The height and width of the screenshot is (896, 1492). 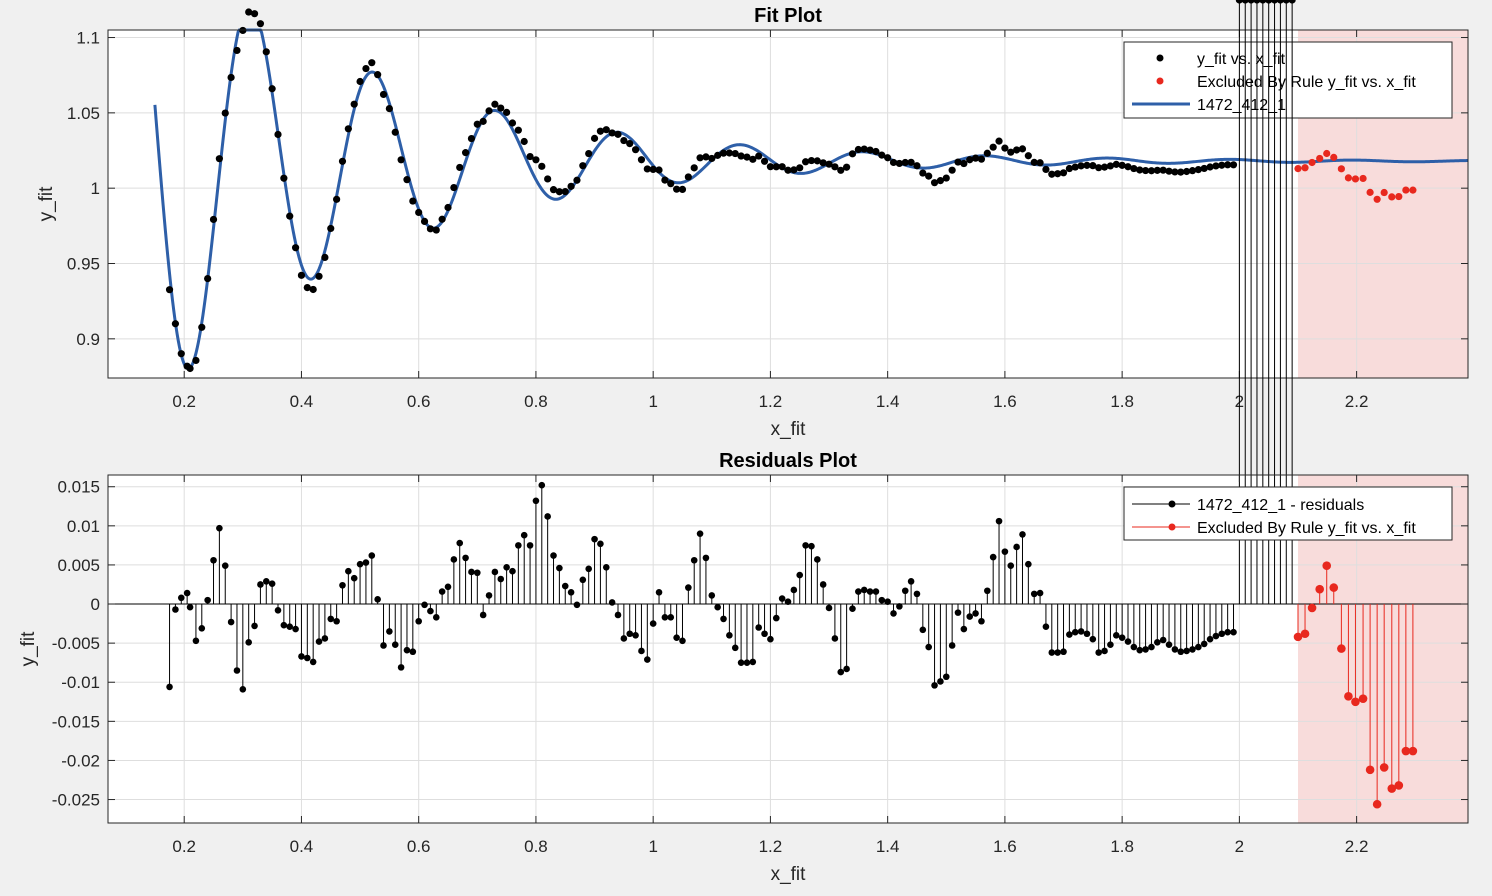 I want to click on fit-y-label: y_fit, so click(x=46, y=204).